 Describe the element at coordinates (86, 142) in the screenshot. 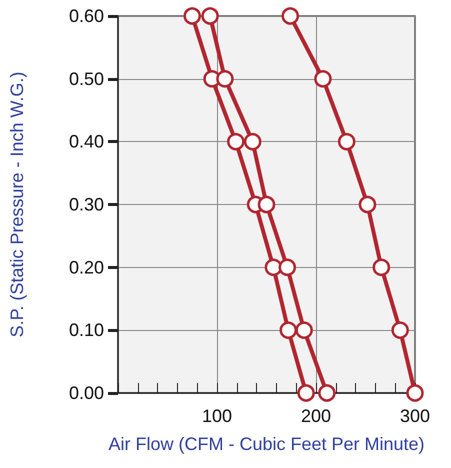

I see `y-tick-label: 0.40` at that location.